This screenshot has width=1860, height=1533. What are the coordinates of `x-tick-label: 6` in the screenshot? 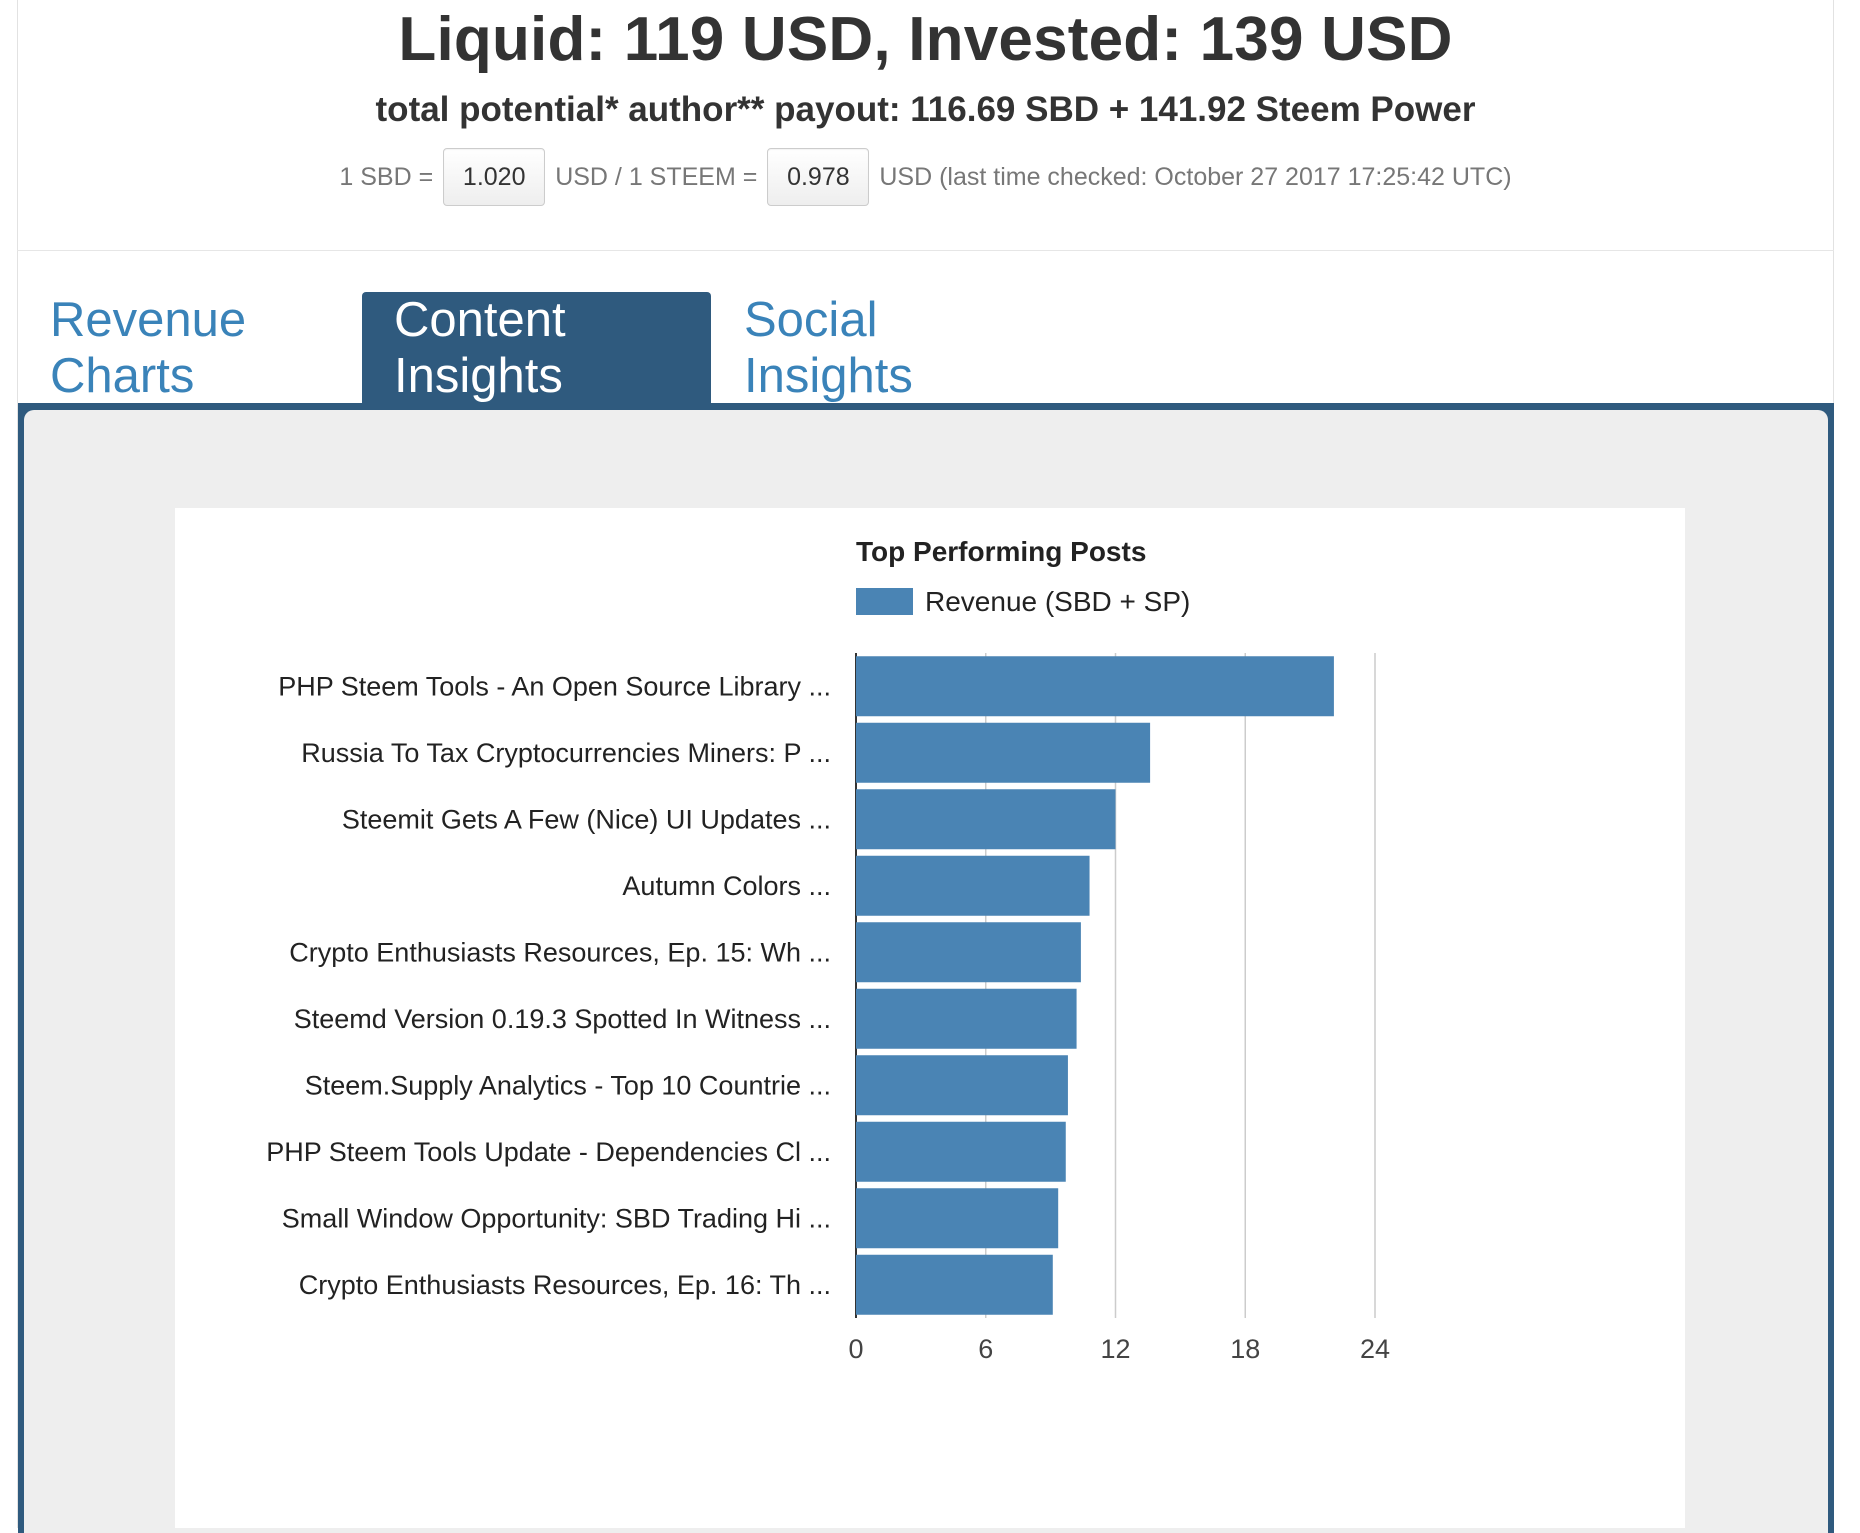 It's located at (985, 1349).